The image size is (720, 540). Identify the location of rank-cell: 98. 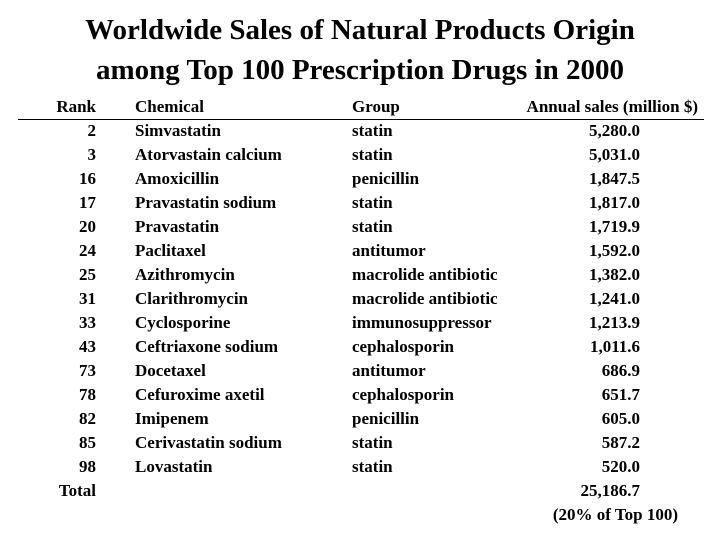
(87, 466).